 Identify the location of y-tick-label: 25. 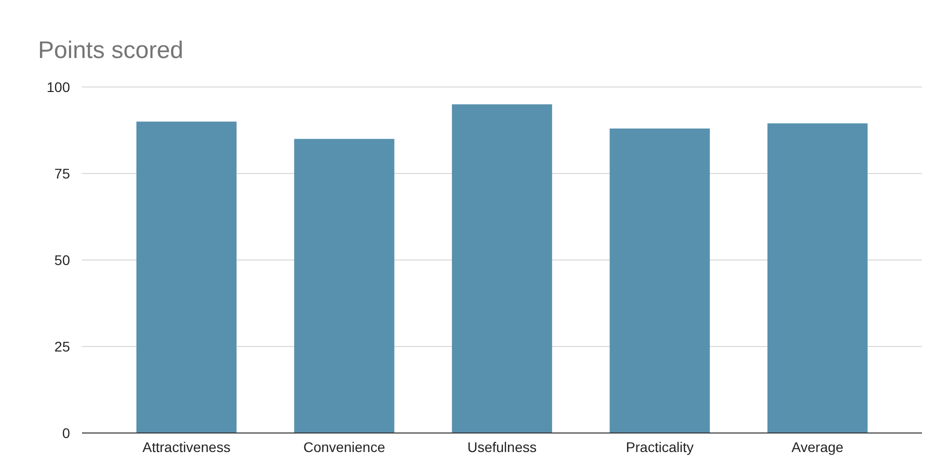
(62, 346).